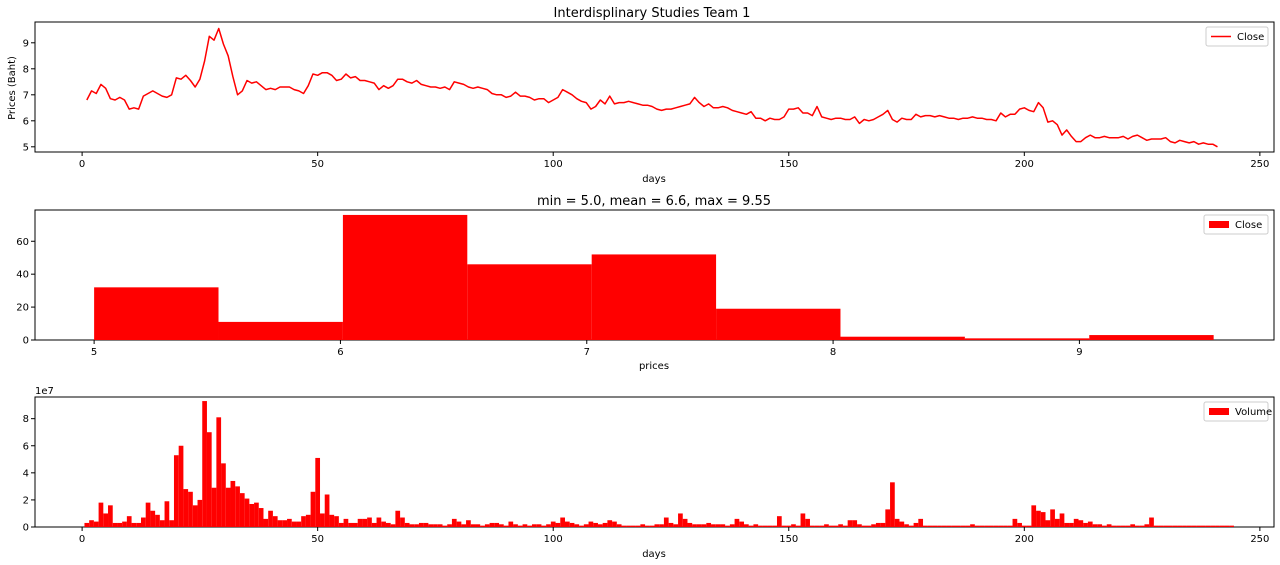 The width and height of the screenshot is (1280, 565). I want to click on legend-label: Volume, so click(1253, 412).